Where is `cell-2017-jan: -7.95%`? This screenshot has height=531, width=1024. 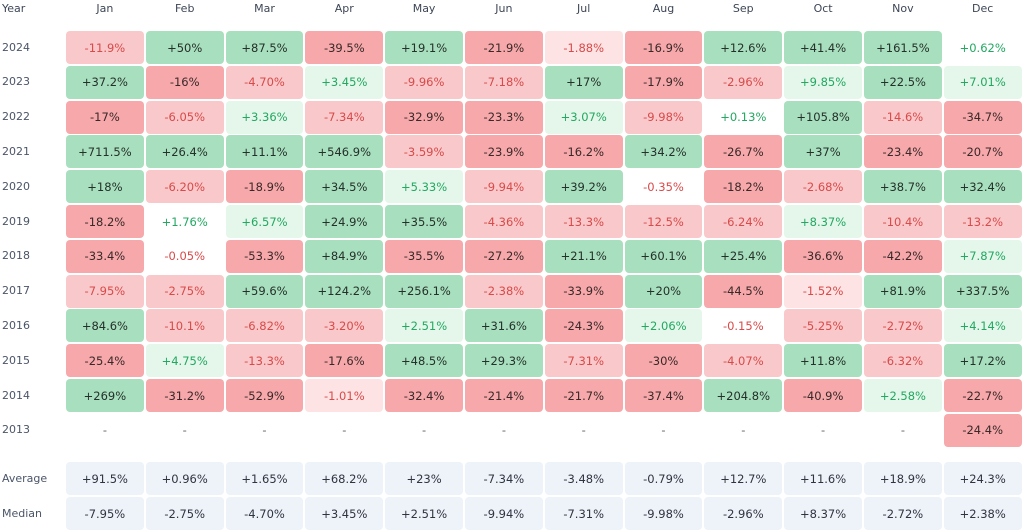 cell-2017-jan: -7.95% is located at coordinates (105, 291).